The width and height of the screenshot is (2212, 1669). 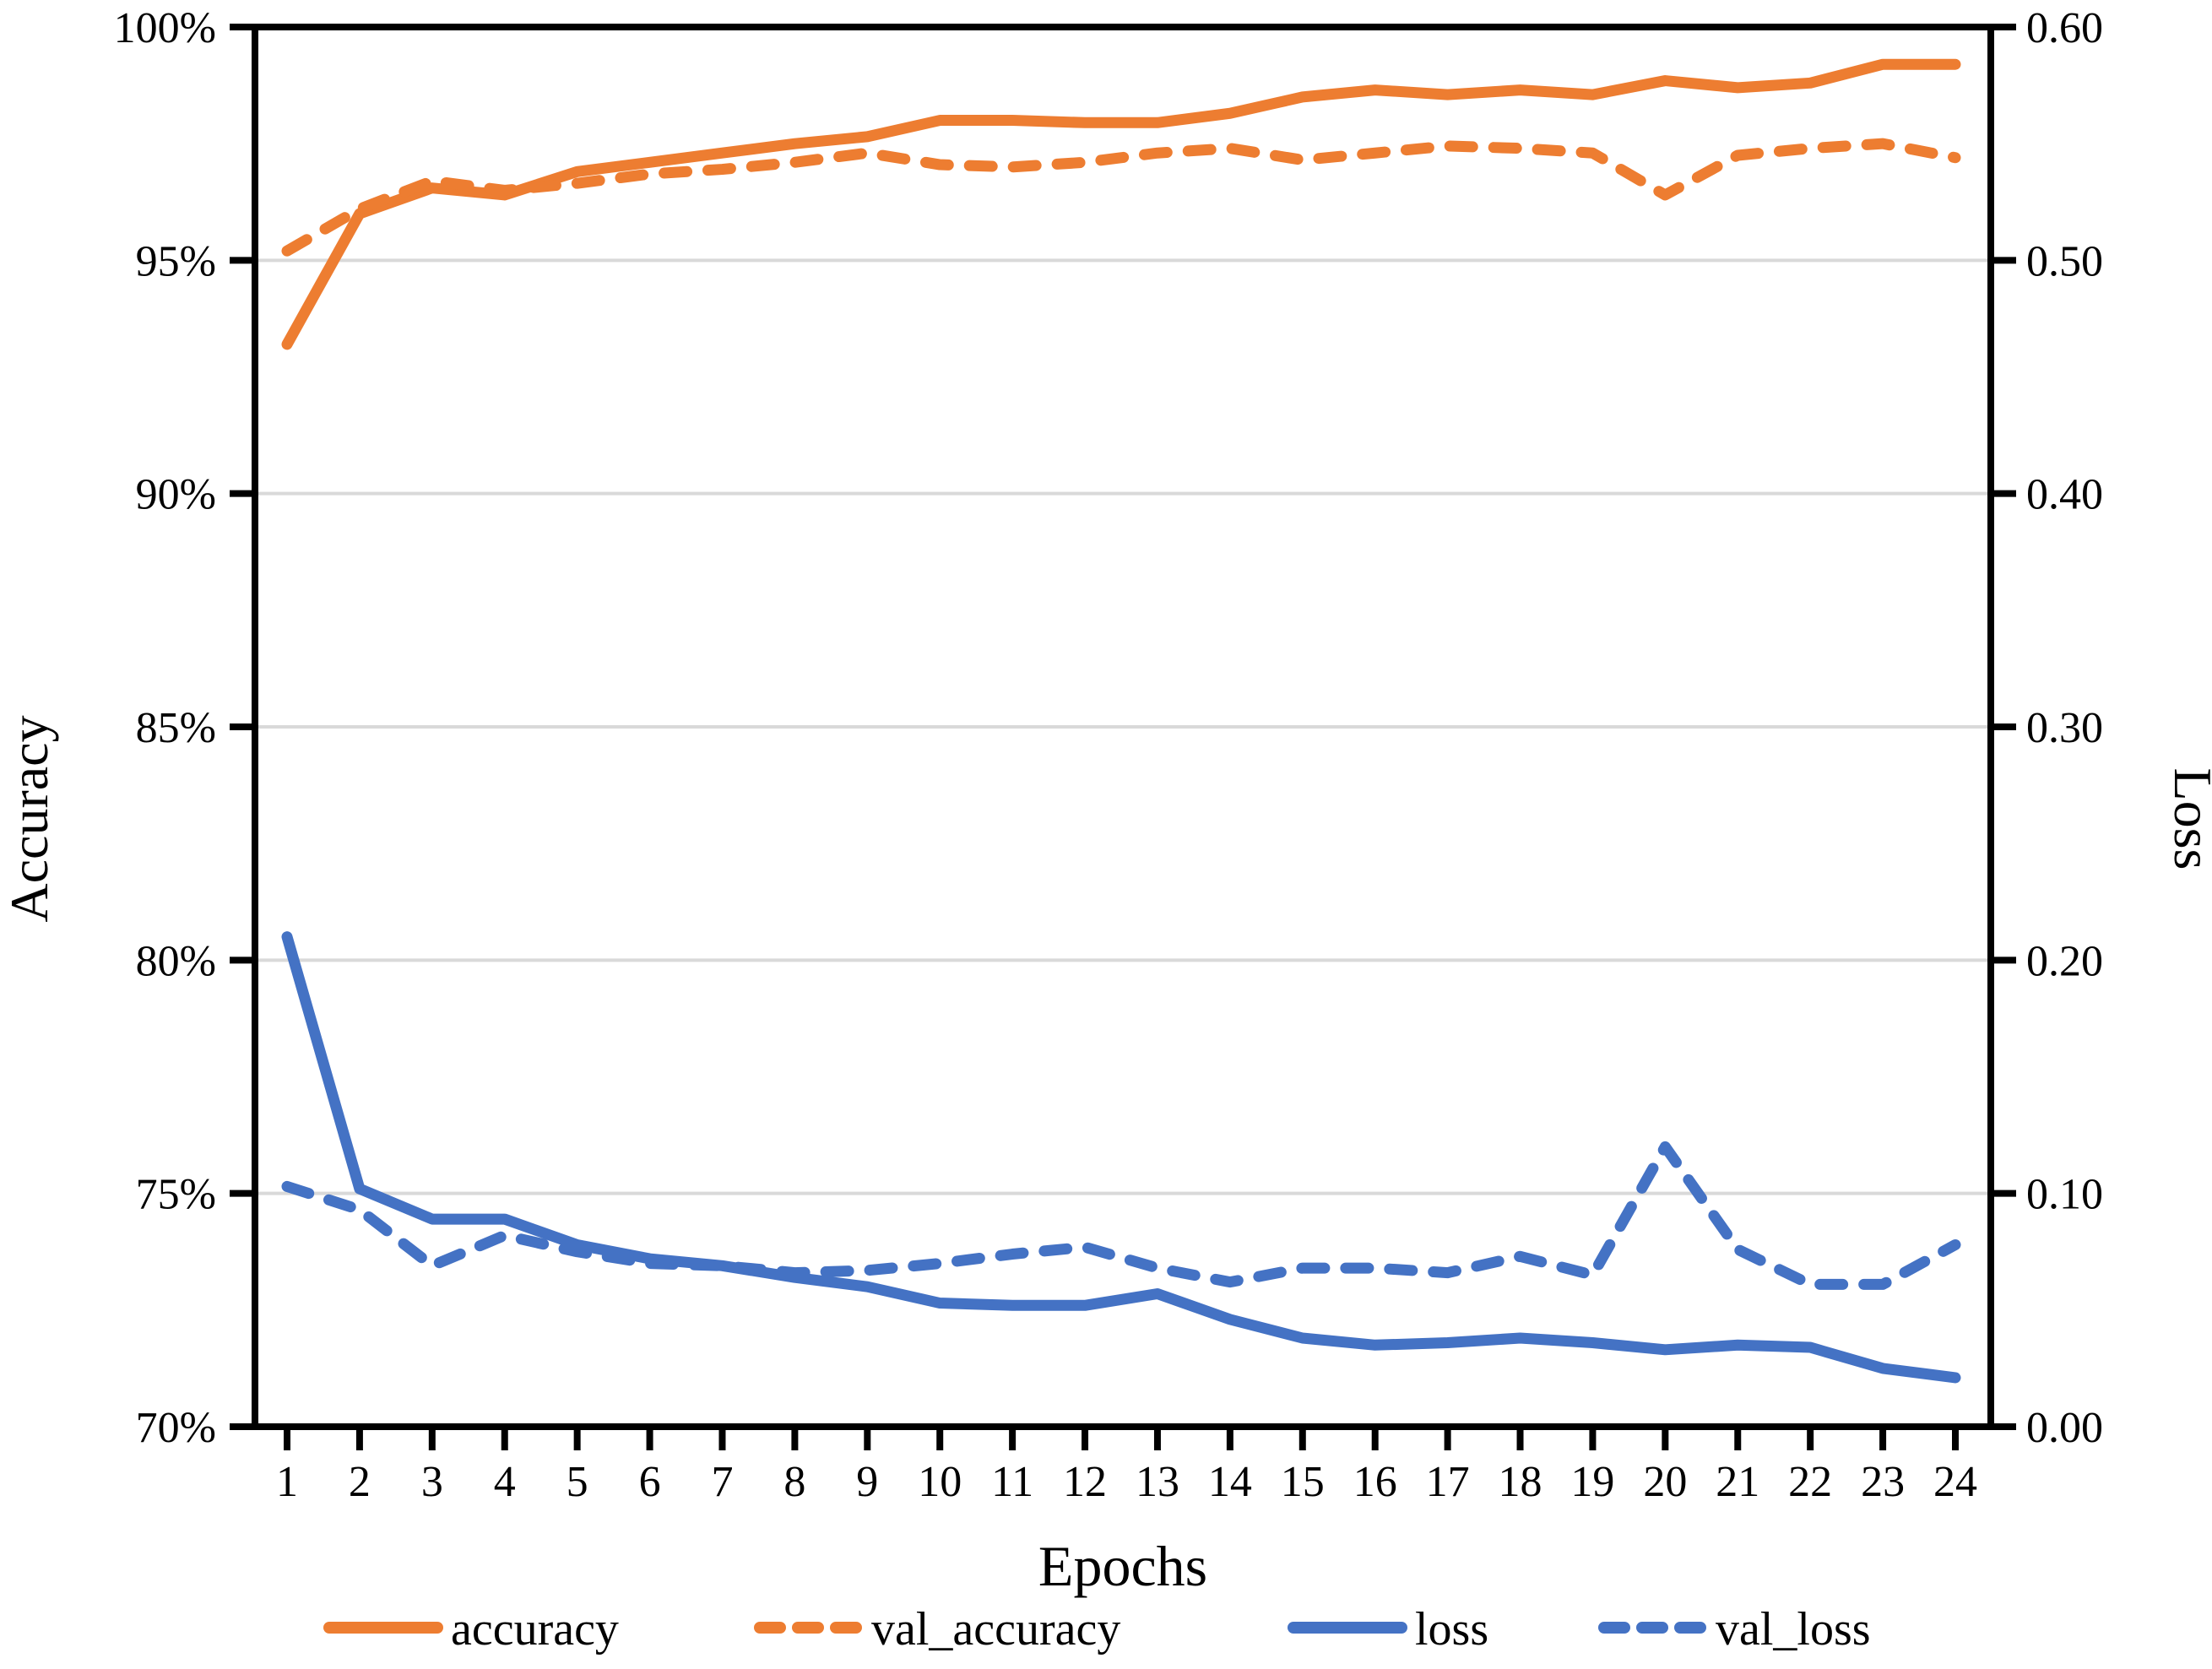 What do you see at coordinates (1738, 1482) in the screenshot?
I see `x-axis-tick-label: 21` at bounding box center [1738, 1482].